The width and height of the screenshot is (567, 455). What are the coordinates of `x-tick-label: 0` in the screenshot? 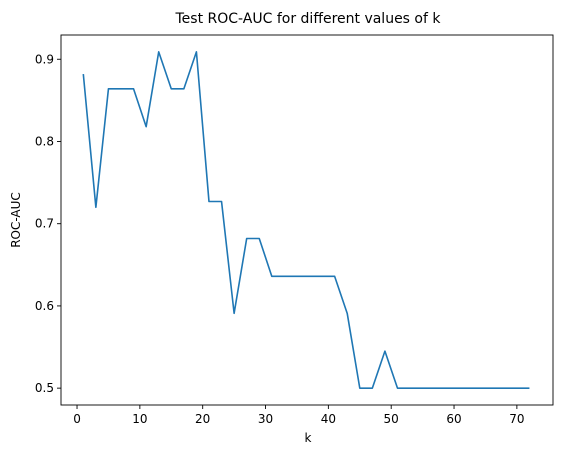 It's located at (77, 419).